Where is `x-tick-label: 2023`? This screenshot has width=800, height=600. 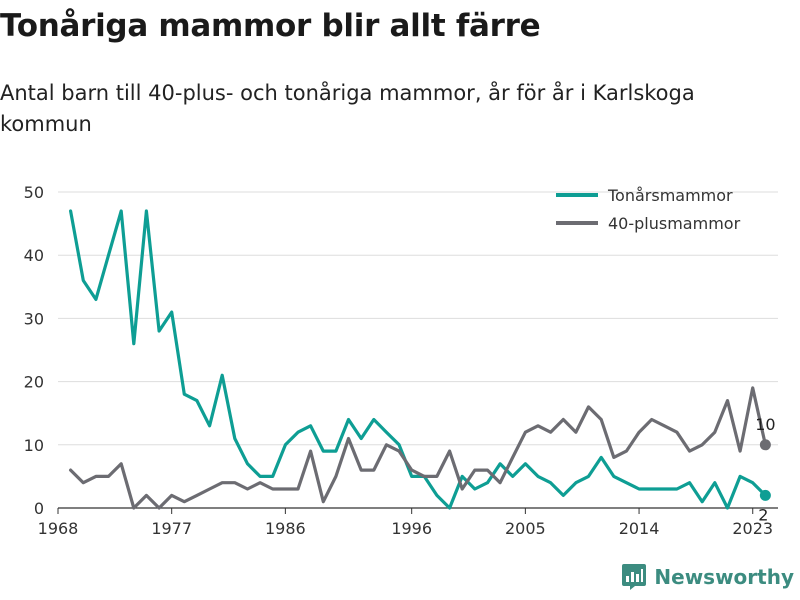
x-tick-label: 2023 is located at coordinates (752, 528).